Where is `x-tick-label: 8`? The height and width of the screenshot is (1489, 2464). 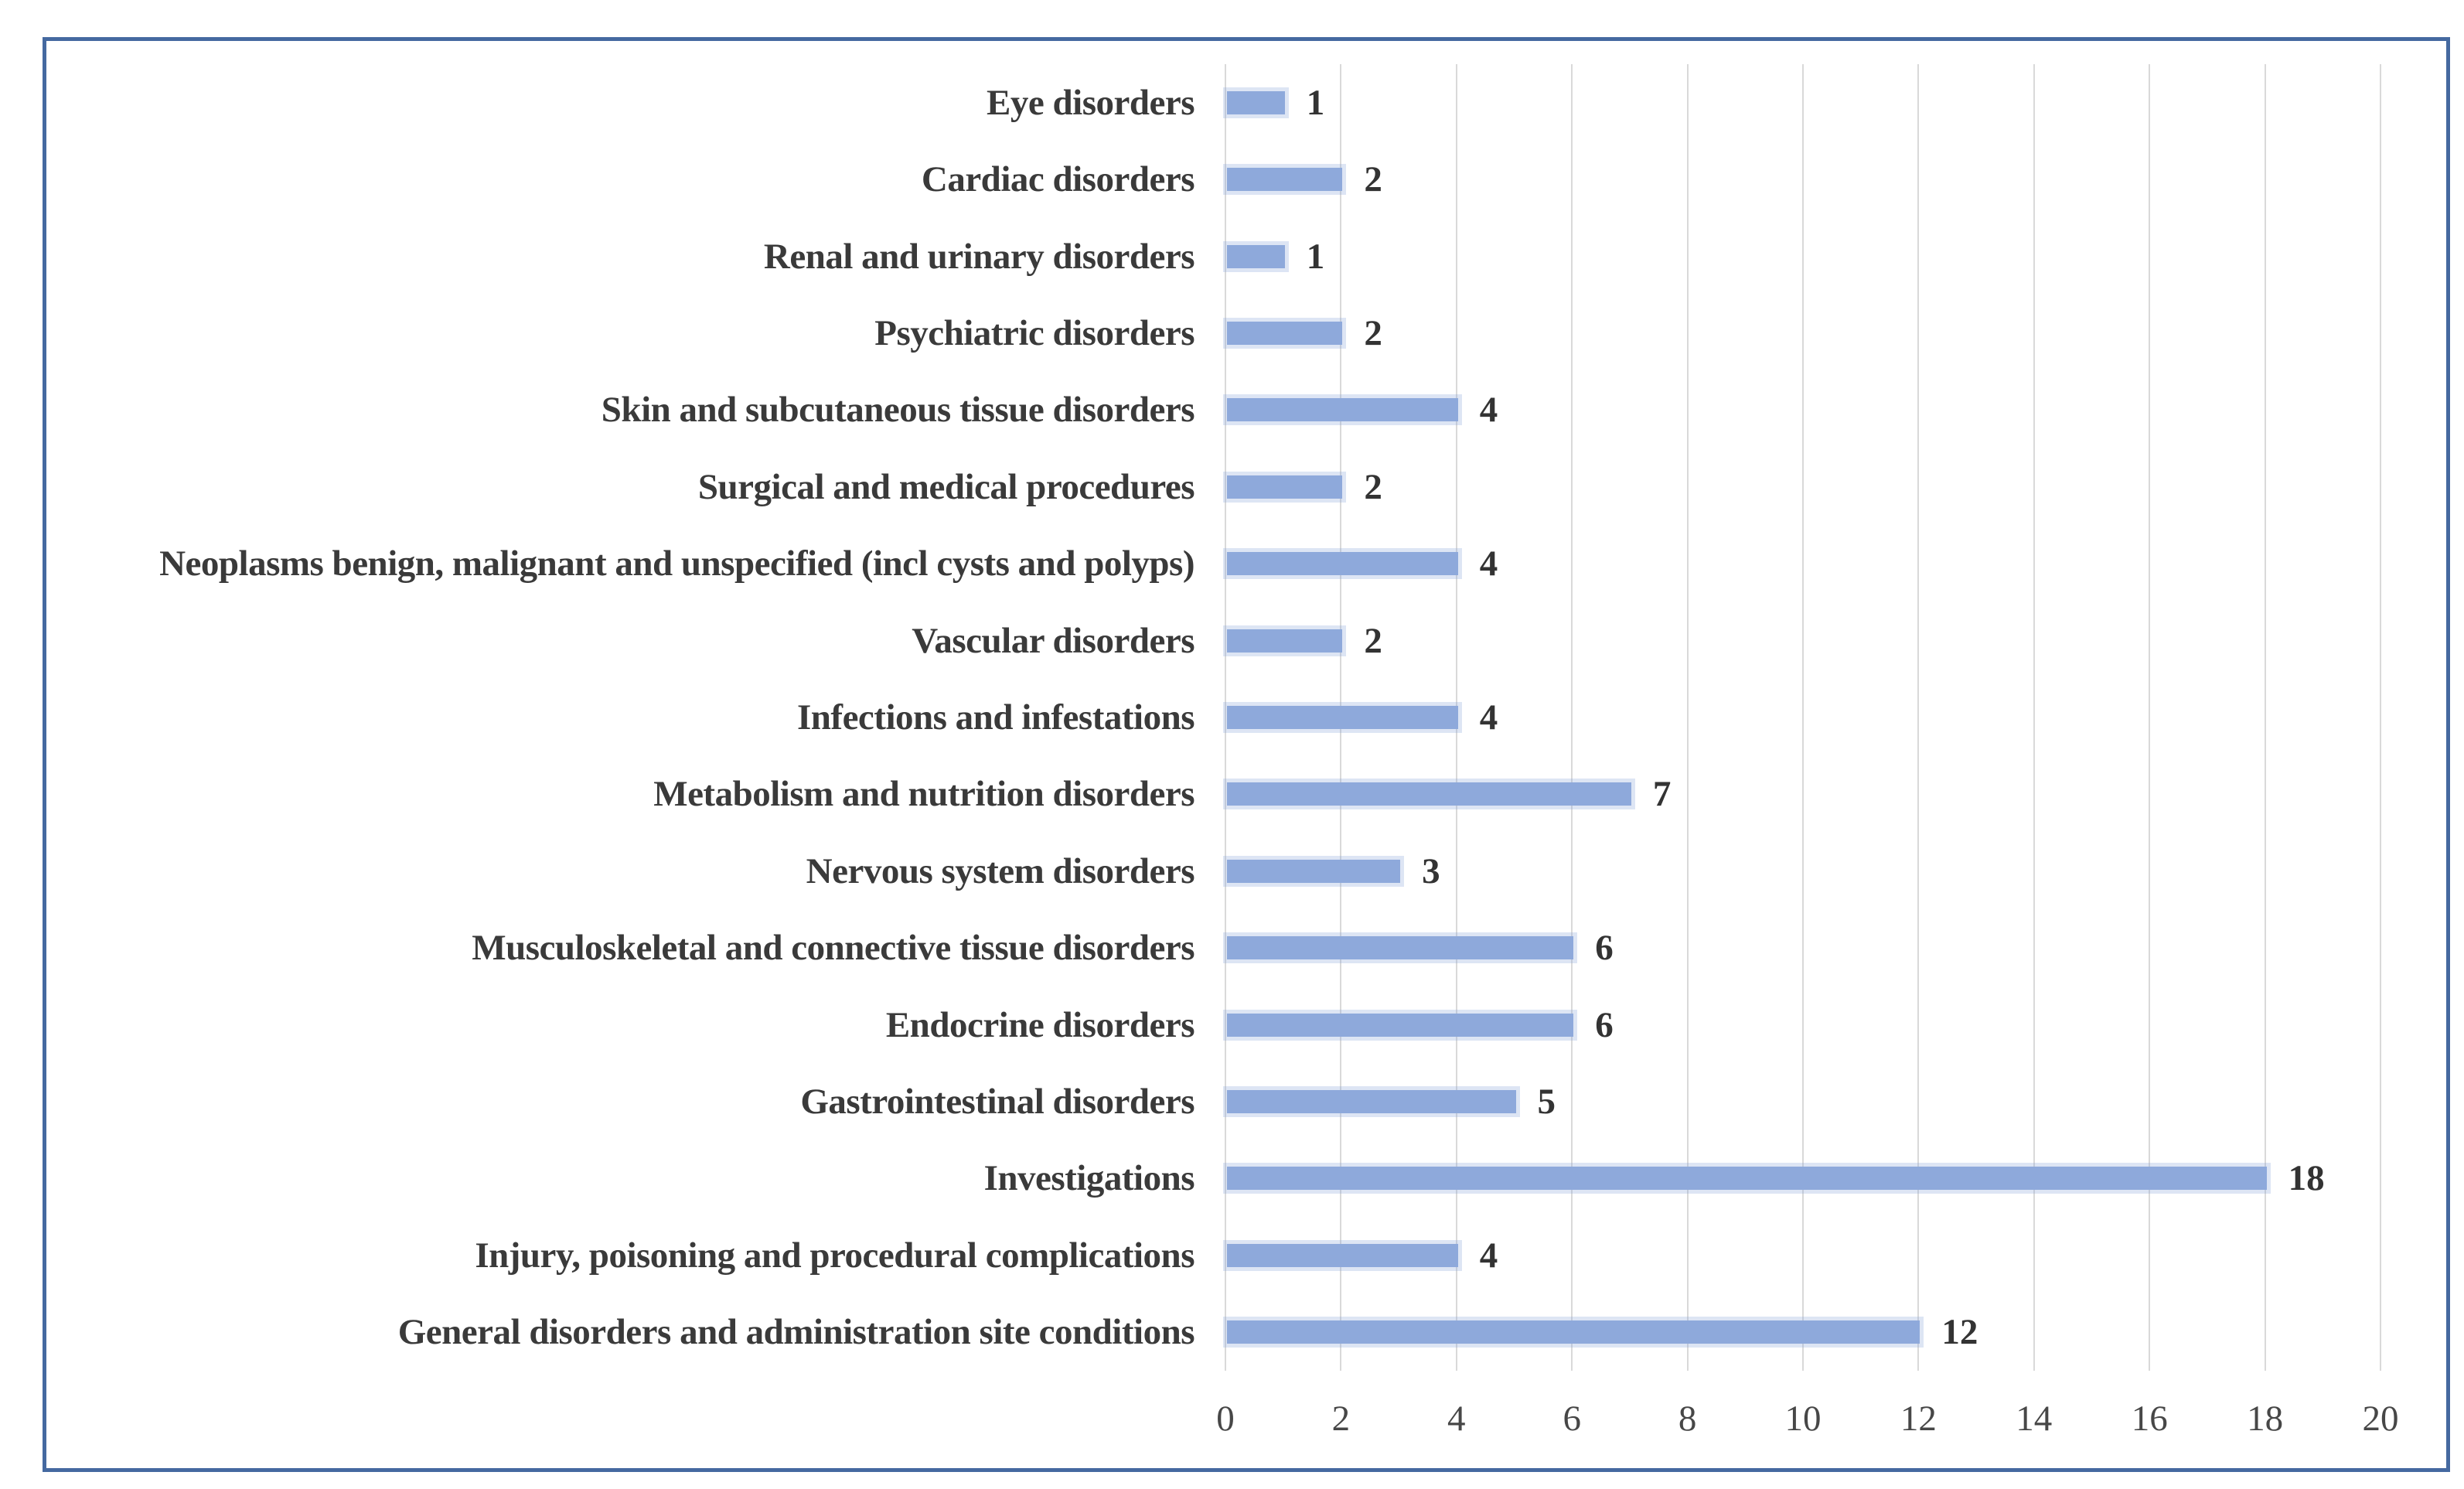
x-tick-label: 8 is located at coordinates (1687, 1419).